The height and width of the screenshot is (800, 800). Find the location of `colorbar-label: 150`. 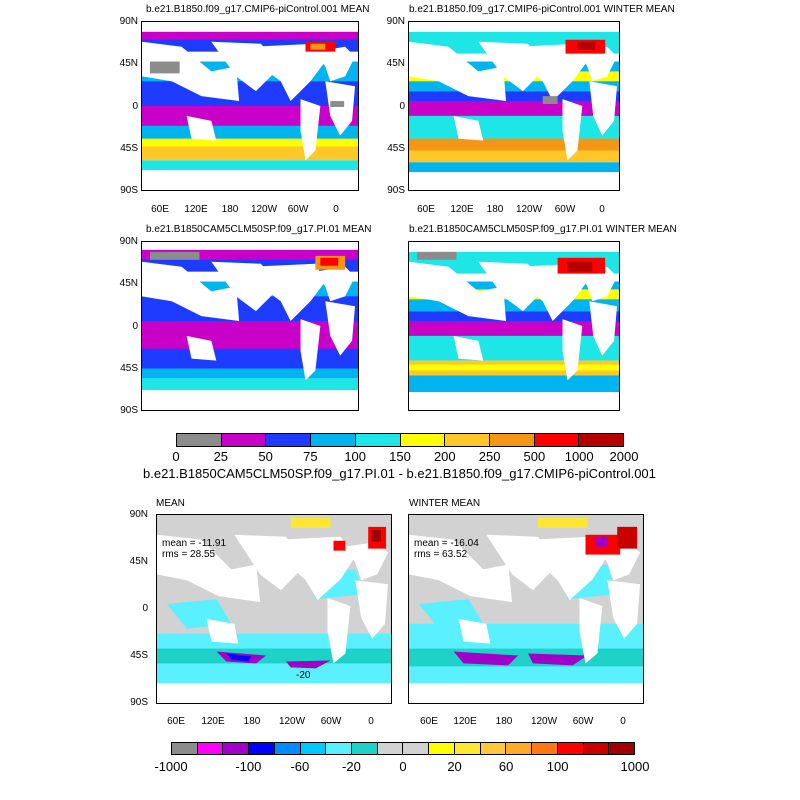

colorbar-label: 150 is located at coordinates (400, 456).